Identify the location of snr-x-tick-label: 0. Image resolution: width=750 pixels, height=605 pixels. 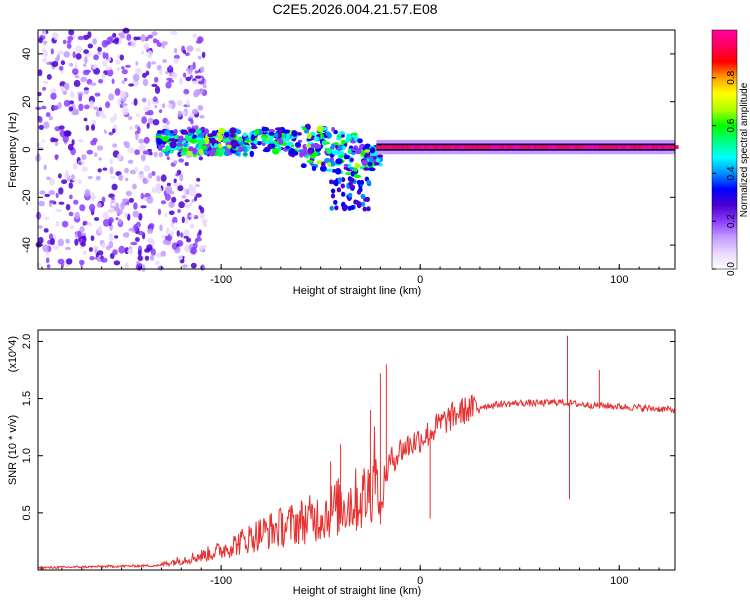
(420, 581).